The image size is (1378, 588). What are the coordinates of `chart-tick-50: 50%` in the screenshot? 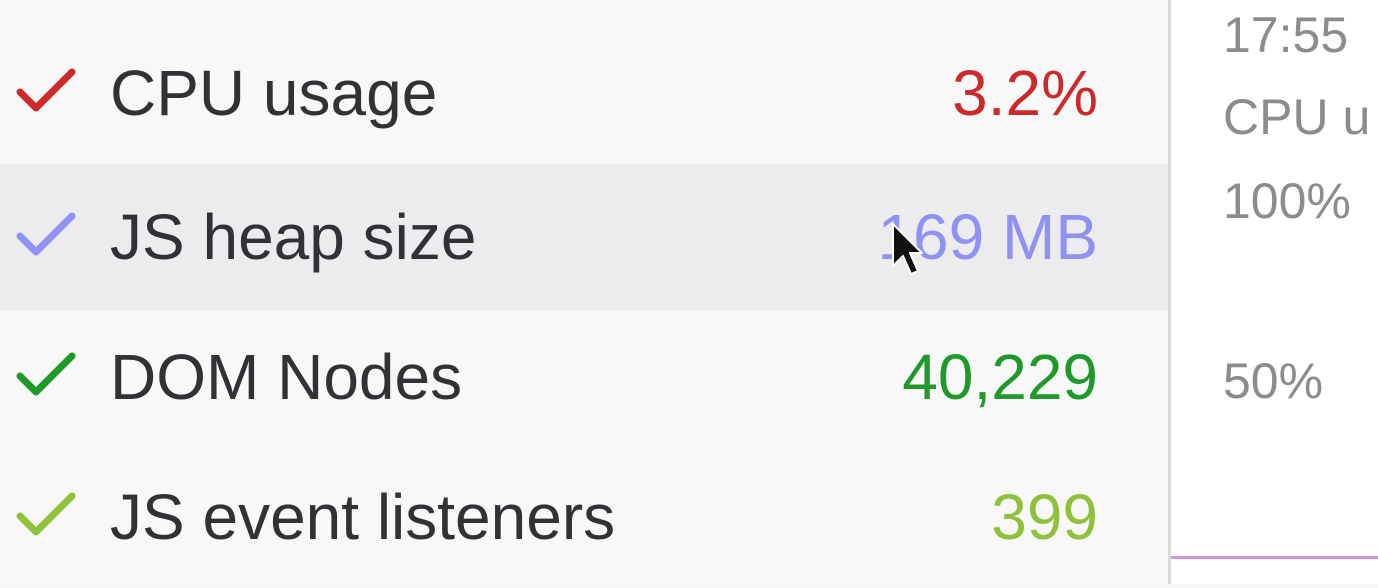 It's located at (1273, 381).